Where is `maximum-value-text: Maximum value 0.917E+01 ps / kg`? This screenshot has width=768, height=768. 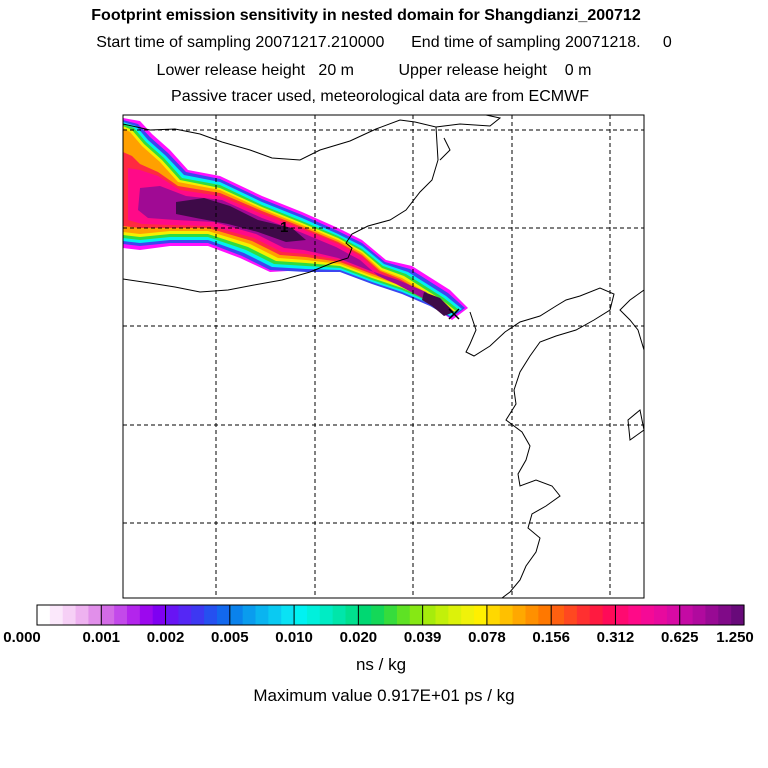 maximum-value-text: Maximum value 0.917E+01 ps / kg is located at coordinates (384, 695).